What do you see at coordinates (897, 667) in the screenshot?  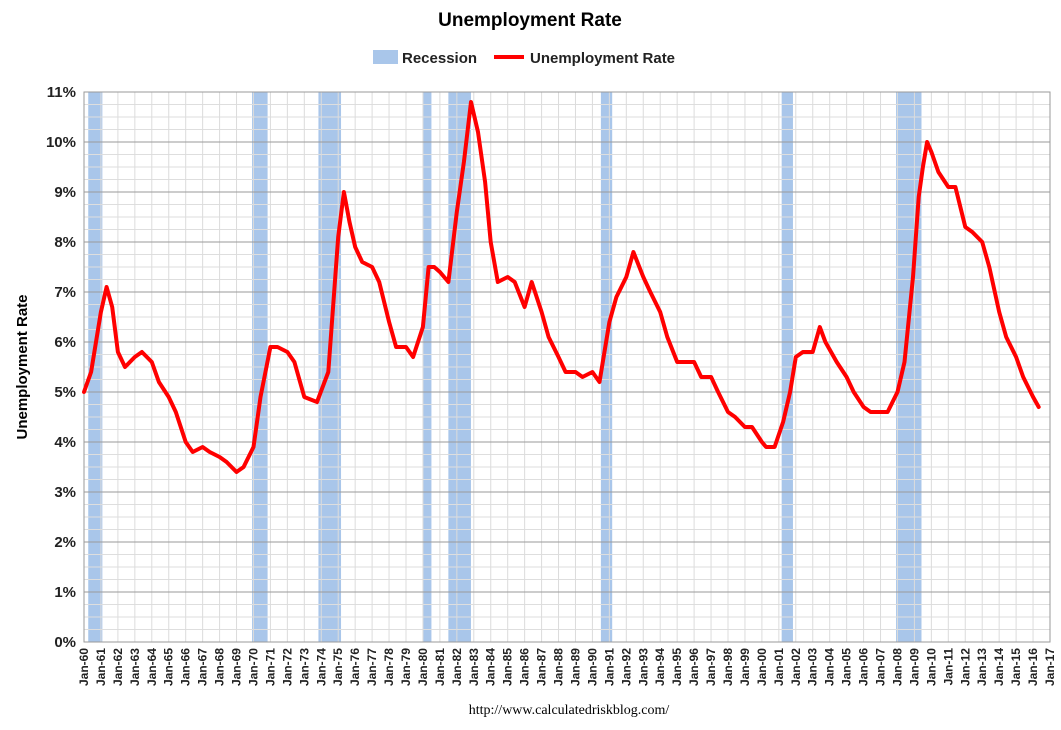 I see `x-tick-label: Jan-08` at bounding box center [897, 667].